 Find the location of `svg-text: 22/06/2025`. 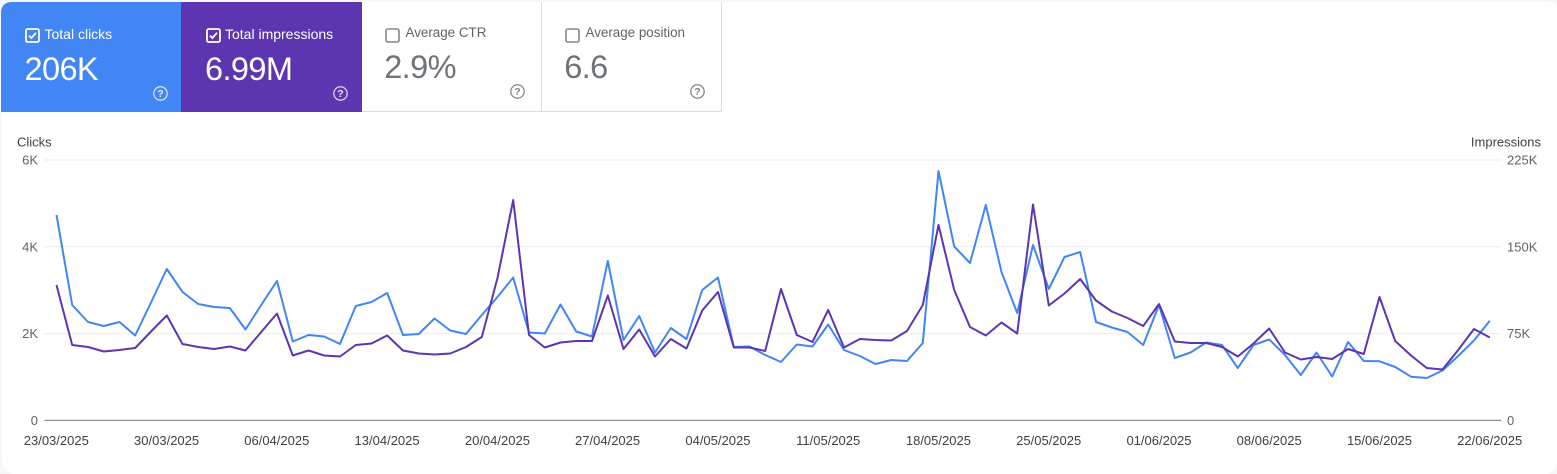

svg-text: 22/06/2025 is located at coordinates (1489, 440).